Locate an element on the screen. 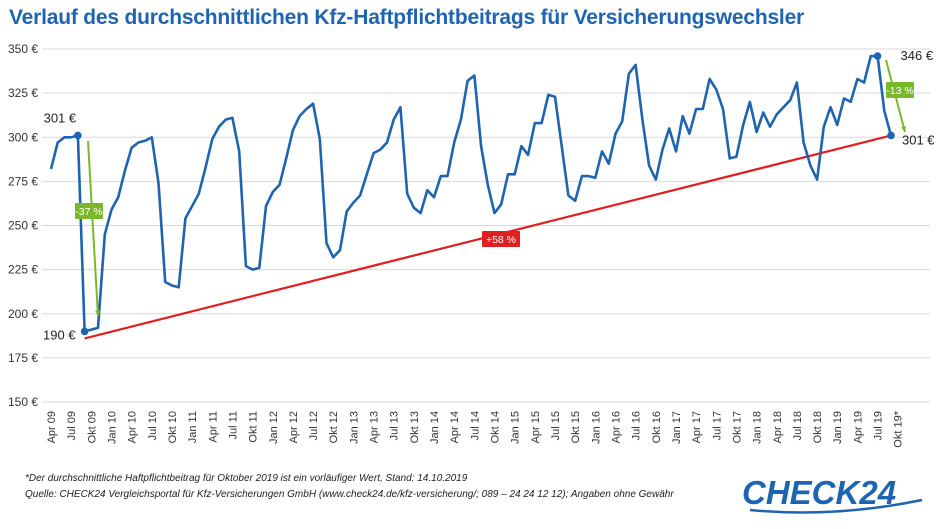  x-tick-label: Jul 19 is located at coordinates (879, 425).